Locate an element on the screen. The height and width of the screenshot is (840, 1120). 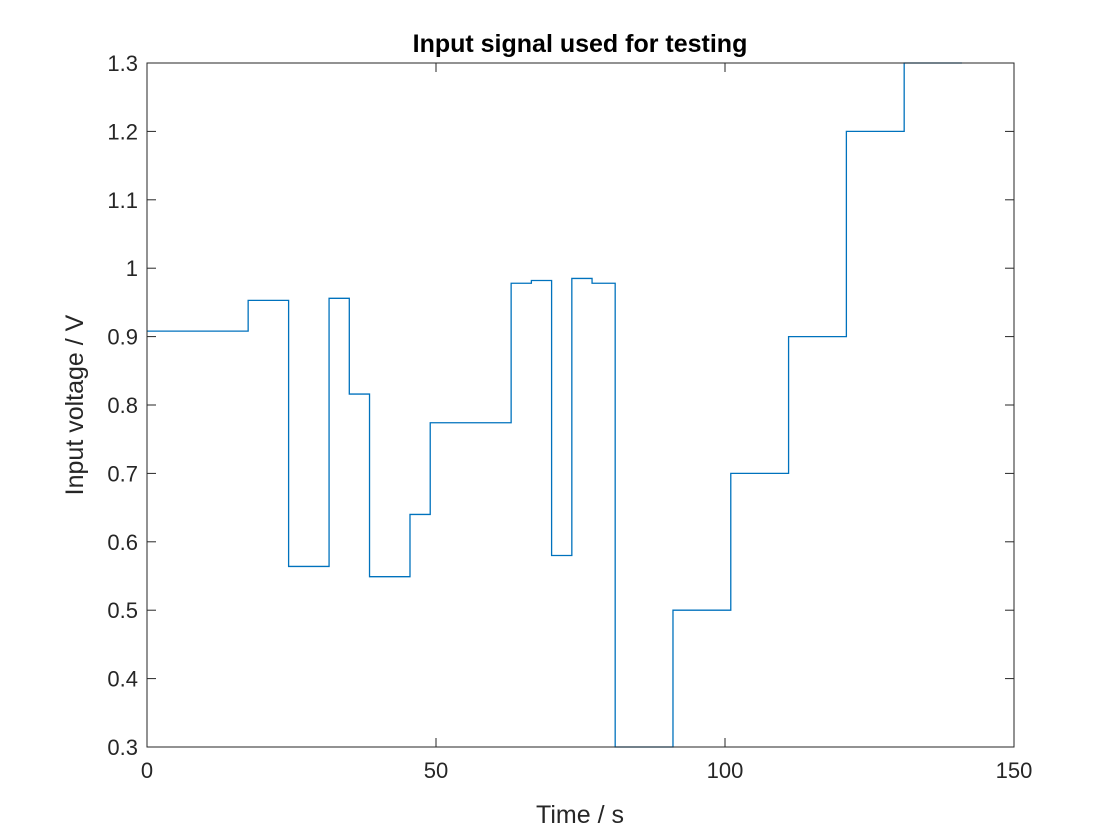
y-axis-label: Input voltage / V is located at coordinates (75, 404).